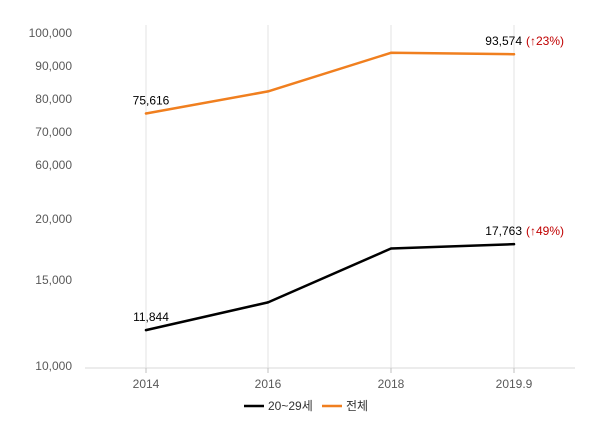 This screenshot has height=423, width=600. I want to click on legend-label: 전체, so click(357, 406).